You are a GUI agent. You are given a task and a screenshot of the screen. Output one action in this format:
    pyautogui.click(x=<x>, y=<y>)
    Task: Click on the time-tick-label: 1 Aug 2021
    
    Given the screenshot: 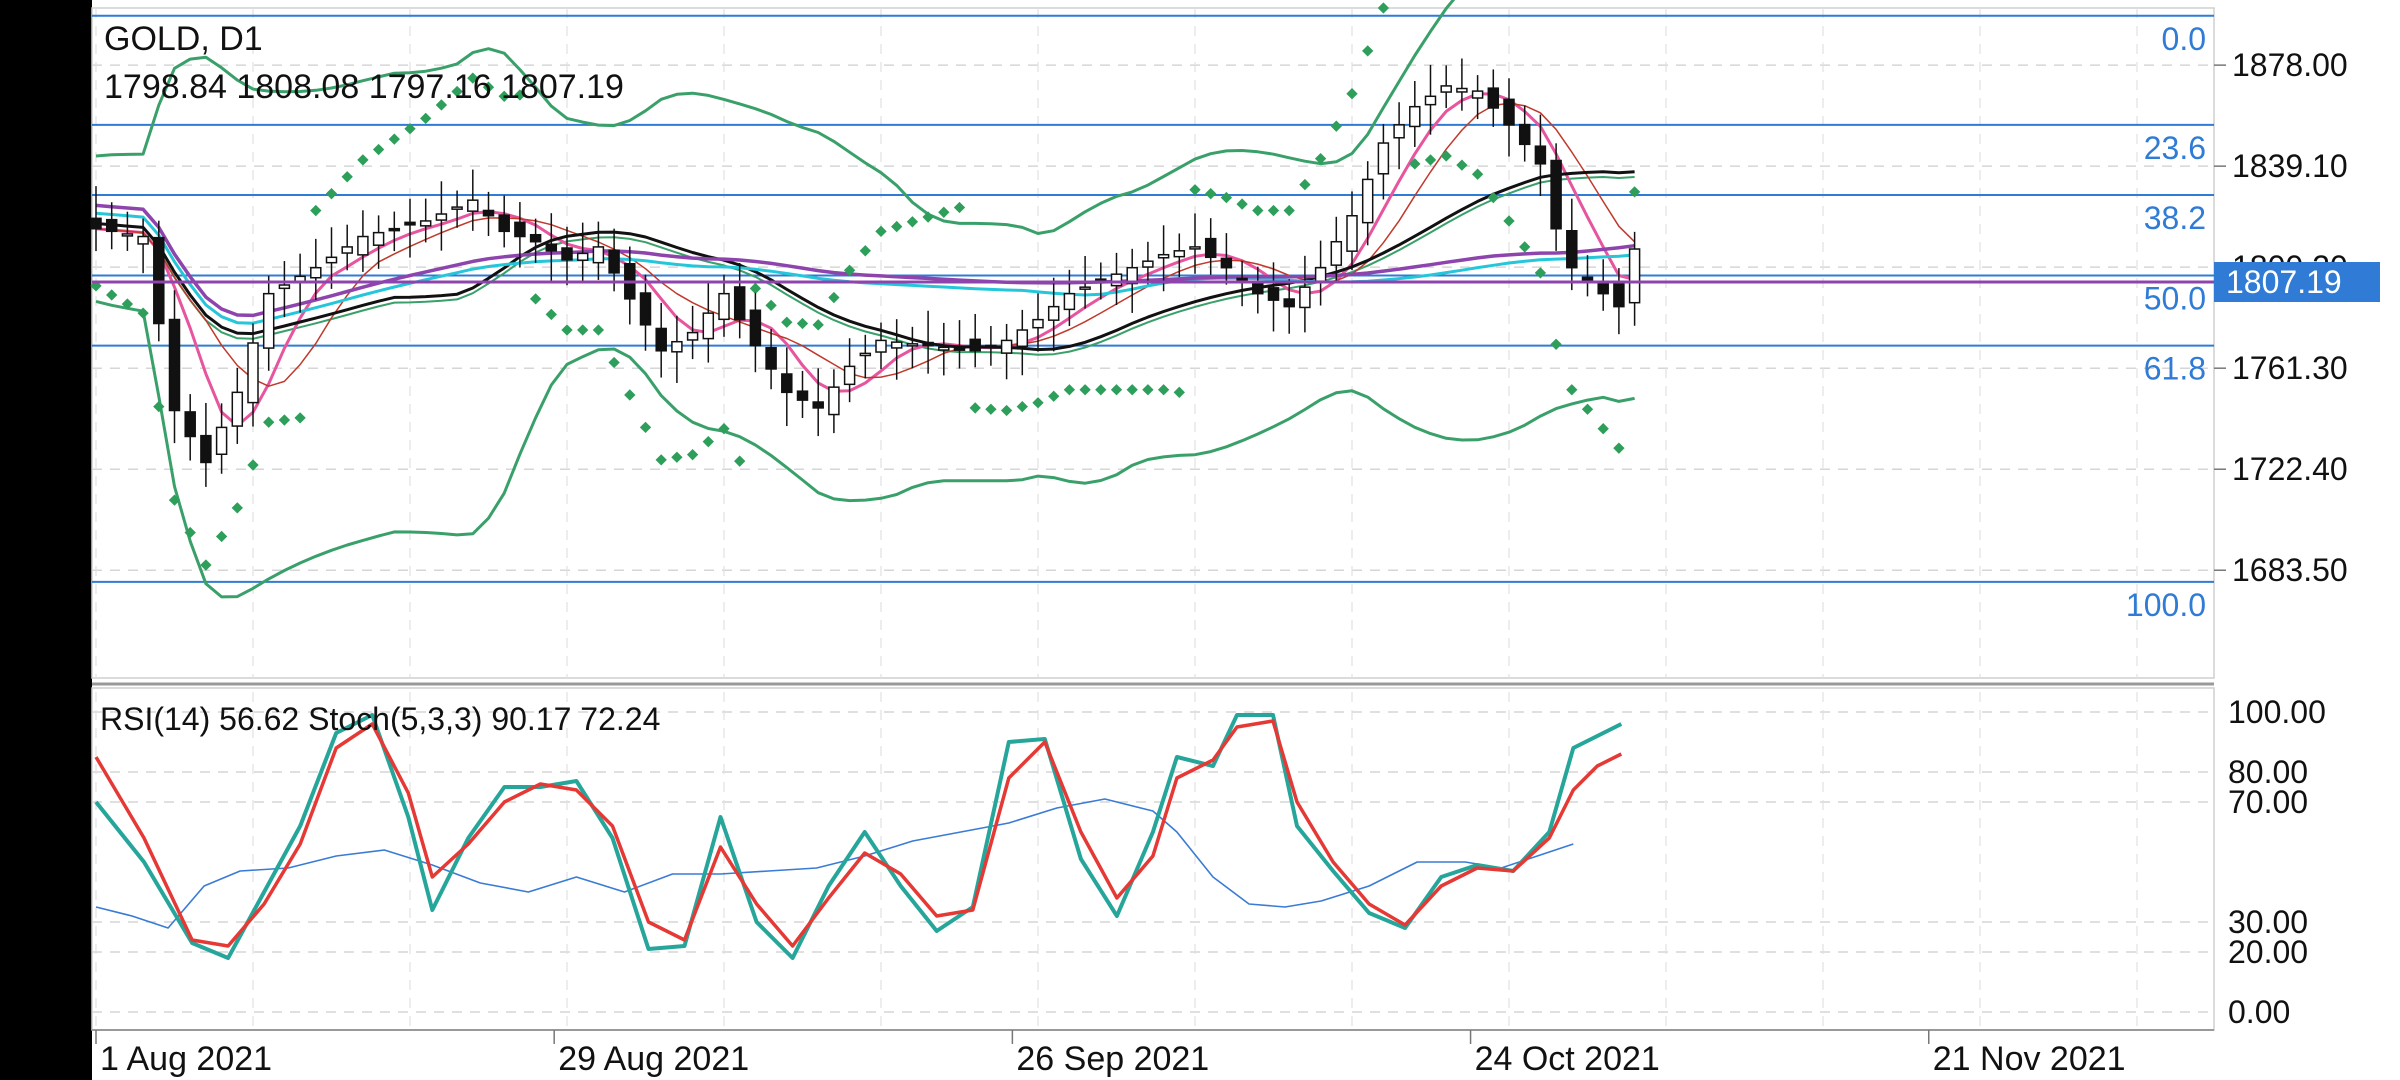 What is the action you would take?
    pyautogui.click(x=186, y=1059)
    